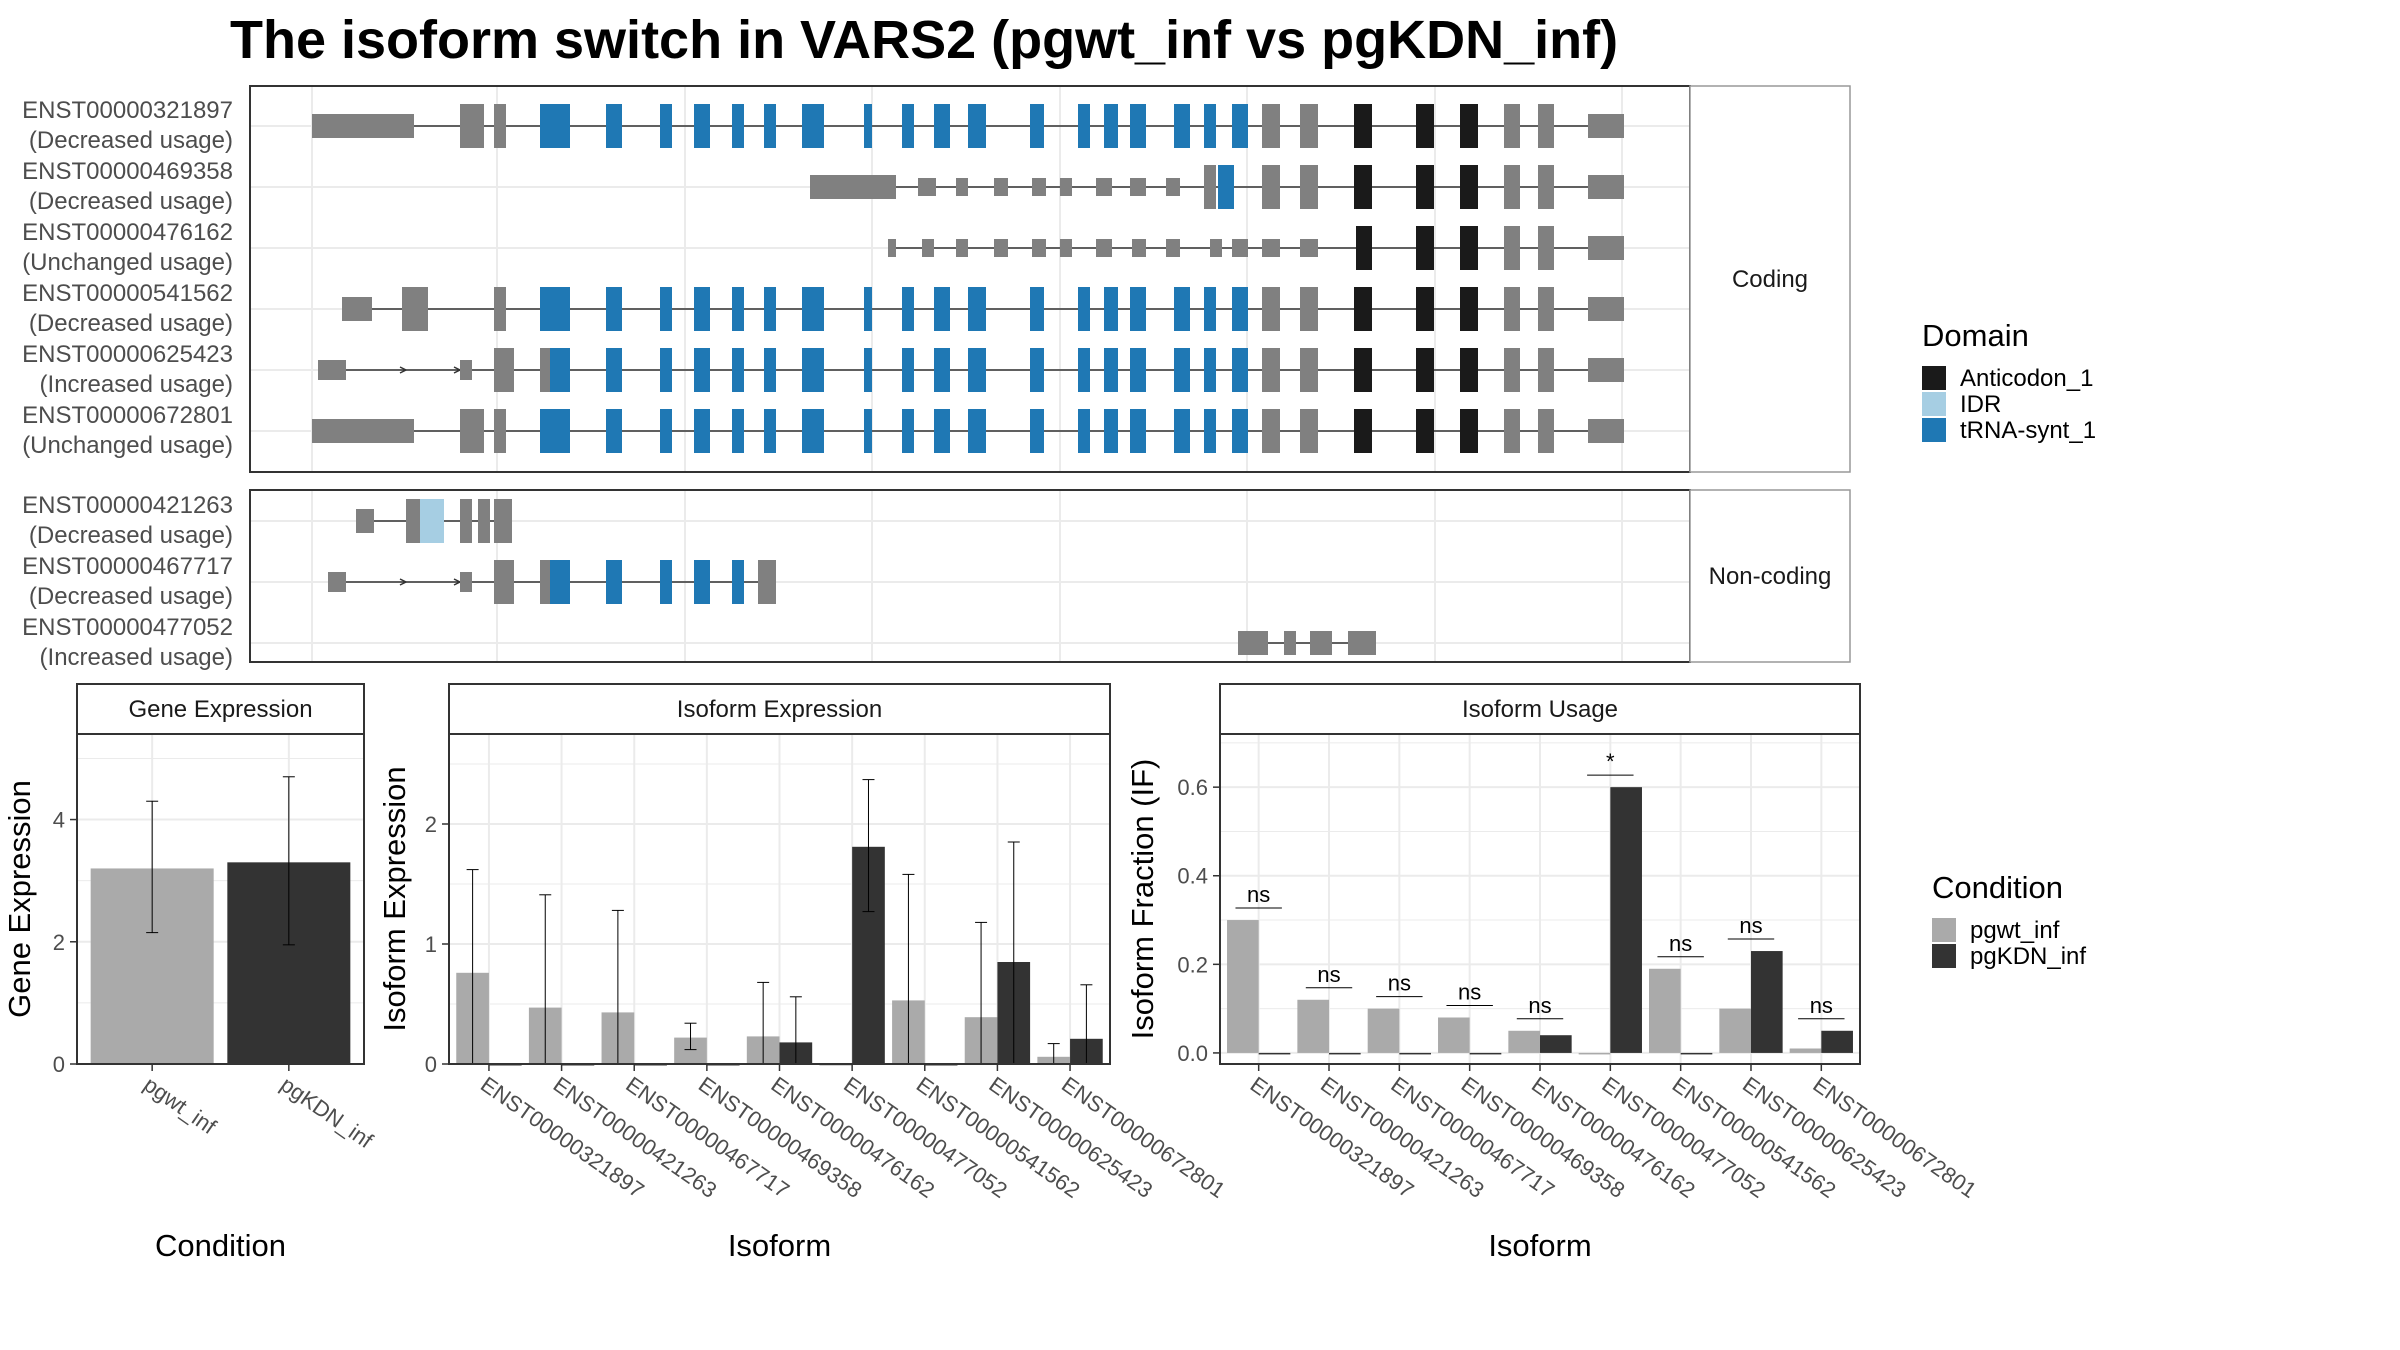 This screenshot has height=1350, width=2400. What do you see at coordinates (127, 566) in the screenshot?
I see `transcript-id-label: ENST00000467717` at bounding box center [127, 566].